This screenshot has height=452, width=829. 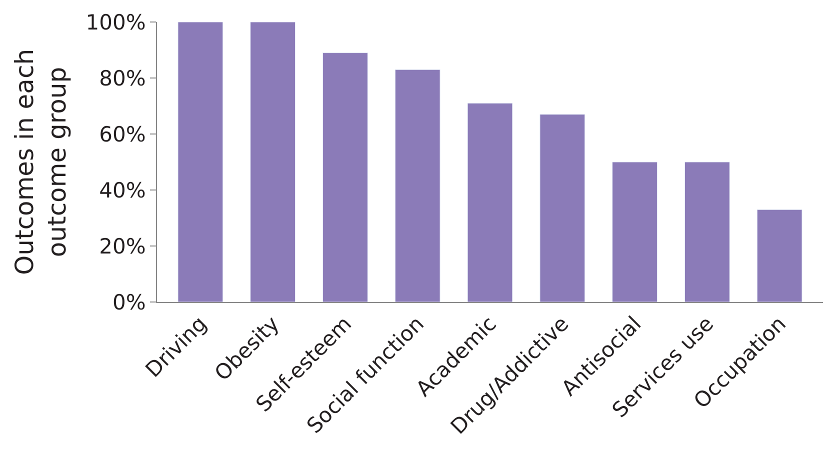 What do you see at coordinates (122, 78) in the screenshot?
I see `y-tick-label: 80%` at bounding box center [122, 78].